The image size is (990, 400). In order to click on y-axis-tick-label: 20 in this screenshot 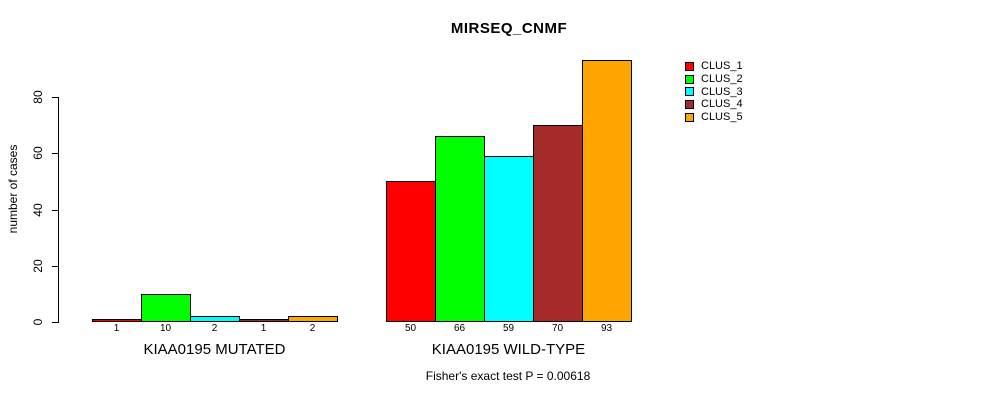, I will do `click(38, 266)`.